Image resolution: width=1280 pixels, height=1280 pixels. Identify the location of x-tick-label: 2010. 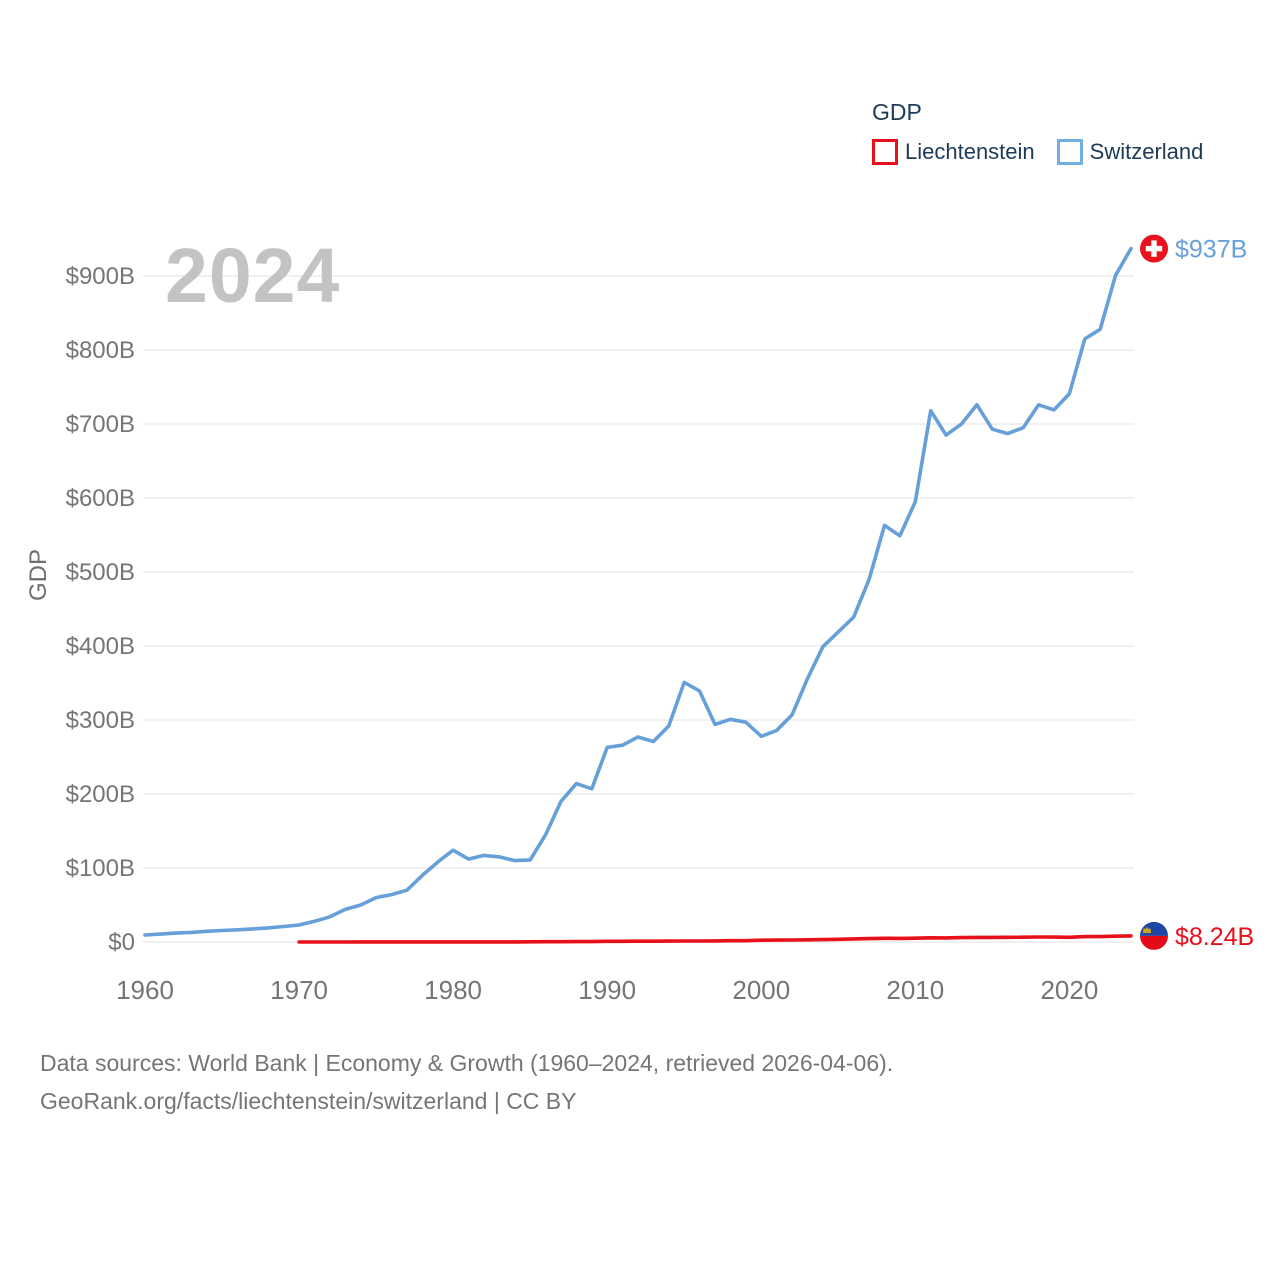
(915, 990).